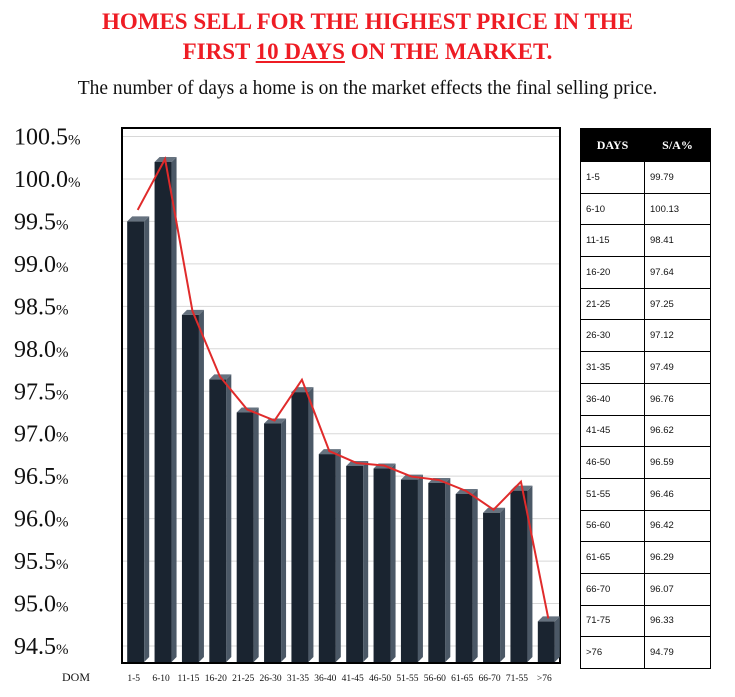 This screenshot has width=735, height=697. Describe the element at coordinates (612, 621) in the screenshot. I see `days-cell: 71-75` at that location.